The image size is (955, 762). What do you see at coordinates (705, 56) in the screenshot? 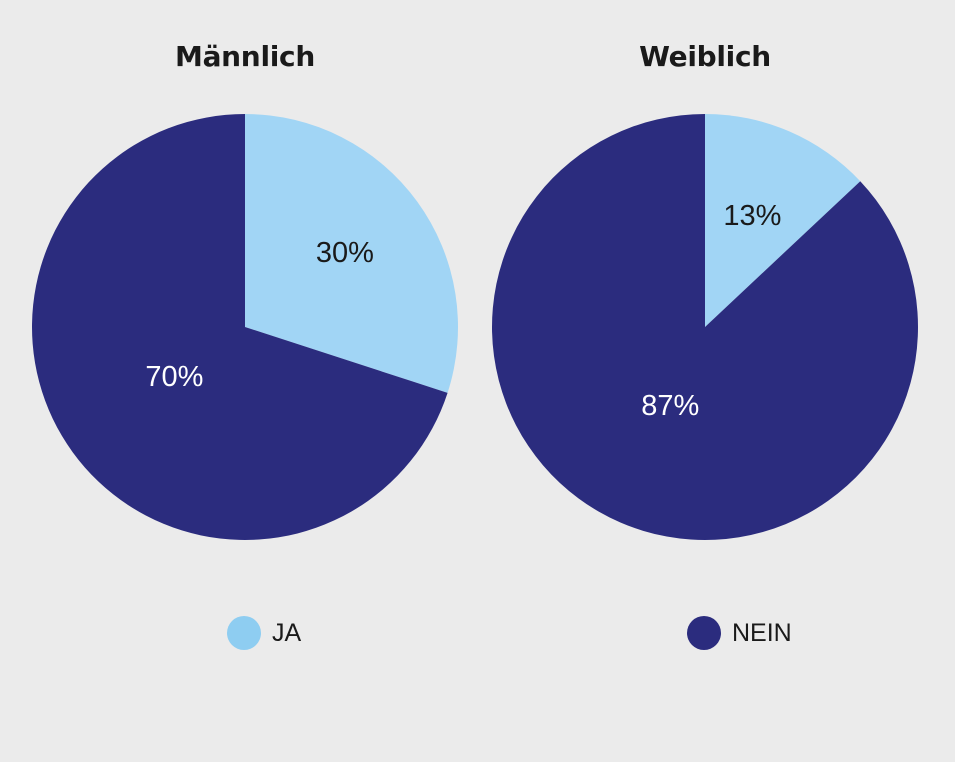
I see `chart-title-weiblich: Weiblich` at bounding box center [705, 56].